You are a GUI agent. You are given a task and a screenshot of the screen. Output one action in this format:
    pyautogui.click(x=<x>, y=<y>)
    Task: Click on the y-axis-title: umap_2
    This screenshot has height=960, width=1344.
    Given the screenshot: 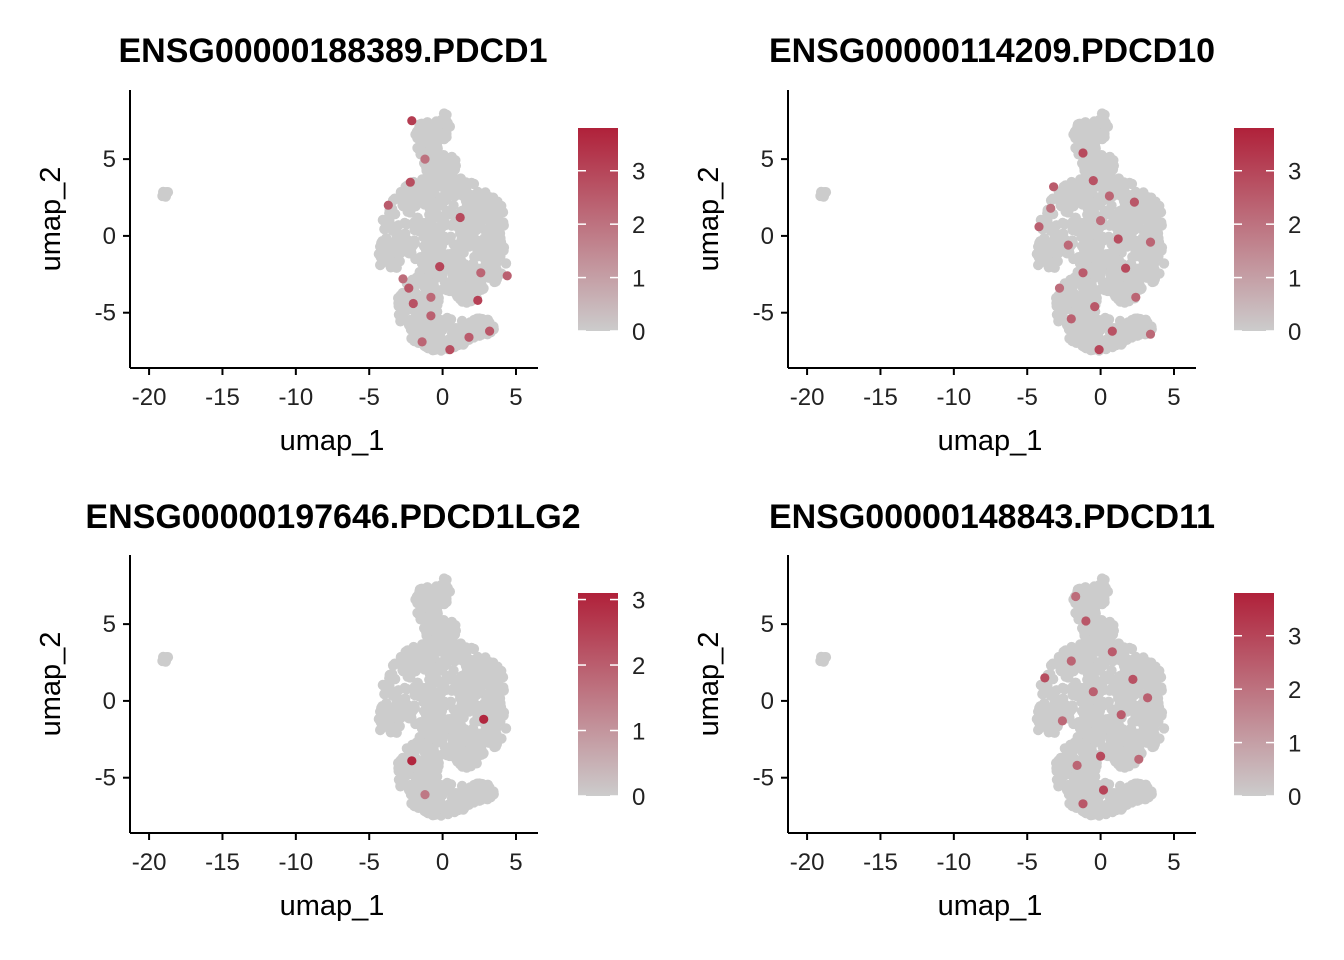 What is the action you would take?
    pyautogui.click(x=51, y=684)
    